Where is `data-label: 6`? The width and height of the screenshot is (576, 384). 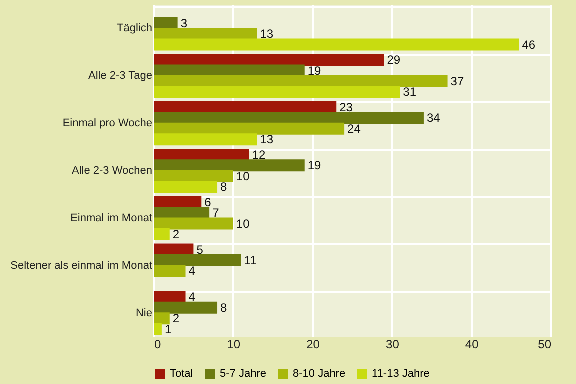 data-label: 6 is located at coordinates (208, 202).